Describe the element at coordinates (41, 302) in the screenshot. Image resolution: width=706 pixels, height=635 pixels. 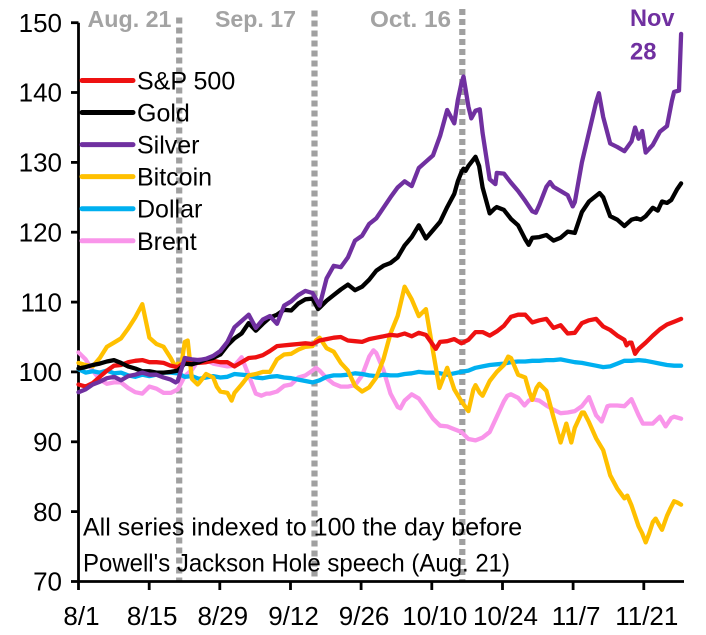
I see `svg-text: 110` at that location.